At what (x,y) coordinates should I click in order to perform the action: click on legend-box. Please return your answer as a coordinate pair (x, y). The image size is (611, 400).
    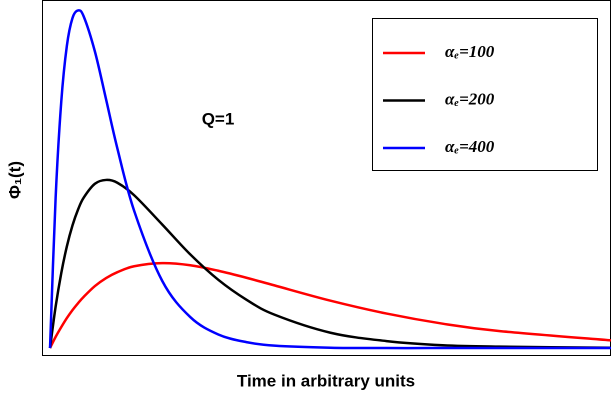
    Looking at the image, I should click on (485, 94).